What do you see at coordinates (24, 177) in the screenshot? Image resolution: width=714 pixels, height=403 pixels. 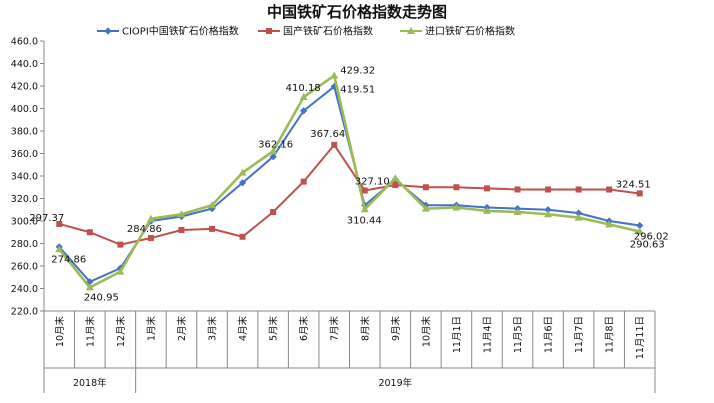 I see `y-tick-label: 340.0` at bounding box center [24, 177].